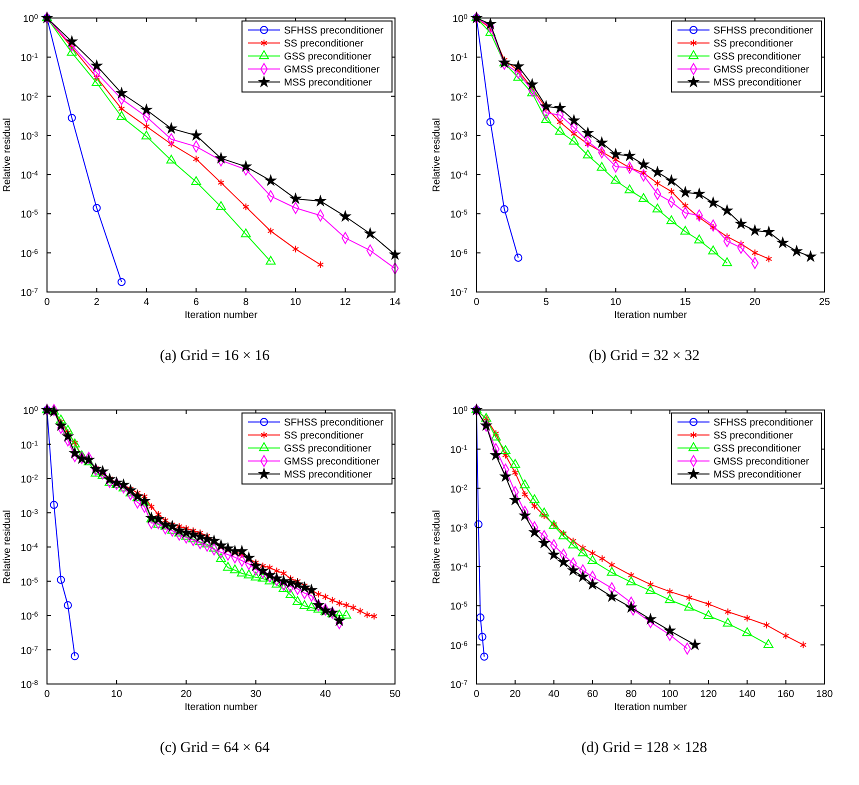 This screenshot has height=785, width=859. Describe the element at coordinates (686, 302) in the screenshot. I see `x-tick-label: 15` at that location.